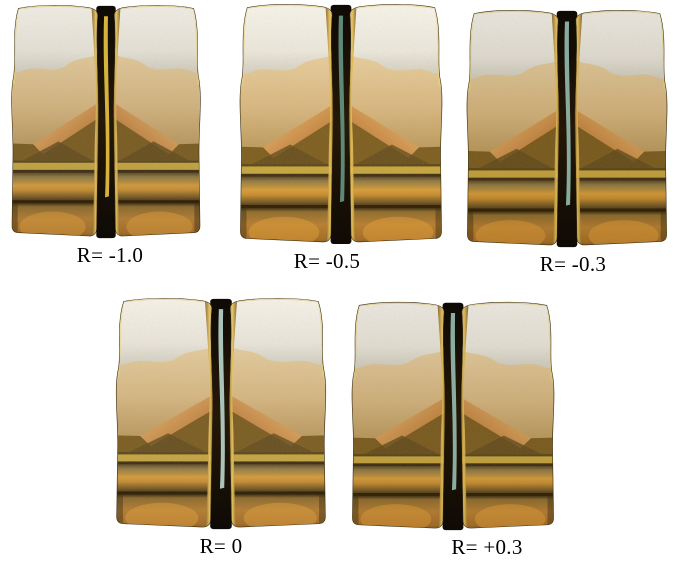 The width and height of the screenshot is (678, 561). I want to click on specimen-figure-r-minus-1-0: R= -1.0, so click(106, 135).